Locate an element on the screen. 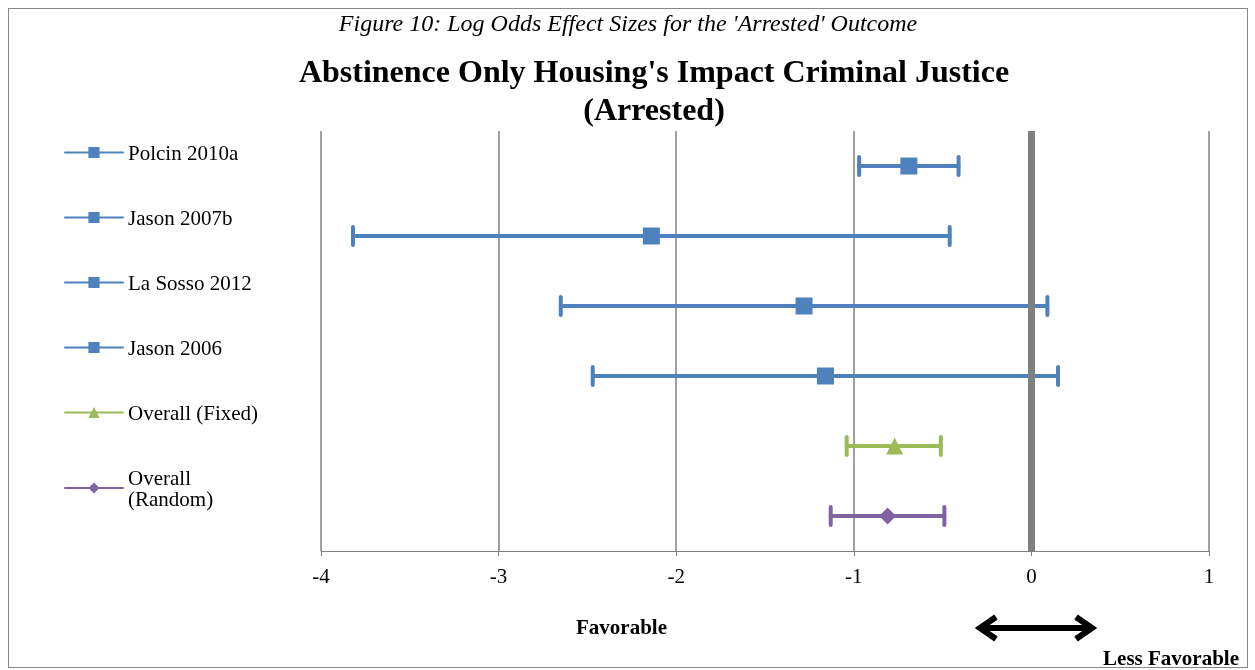 The height and width of the screenshot is (670, 1255). legend-label: La Sosso 2012 is located at coordinates (190, 282).